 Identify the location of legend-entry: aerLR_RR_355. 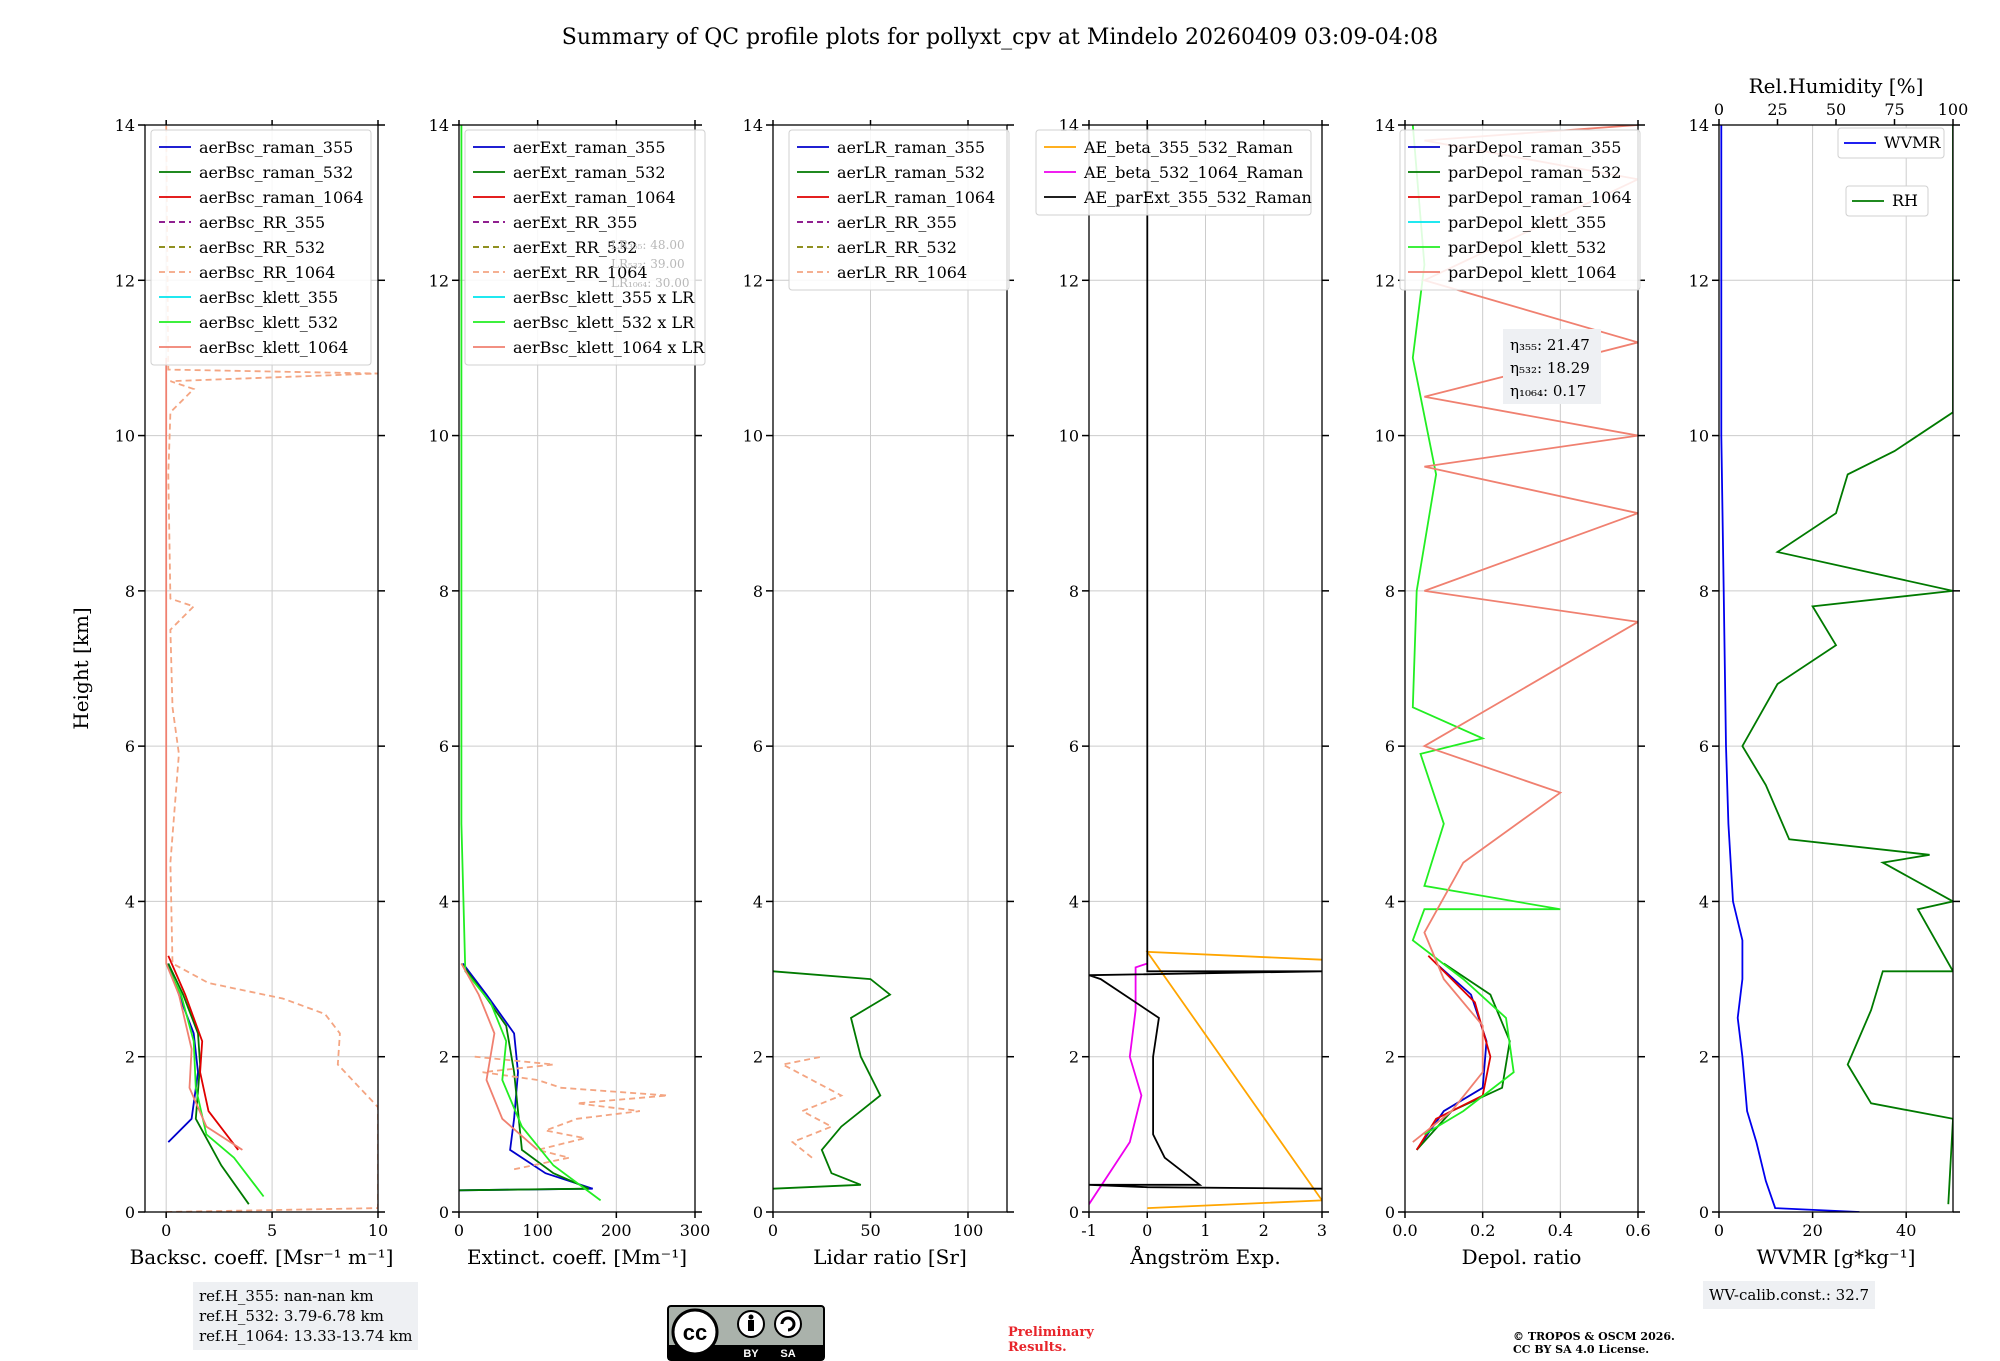
(897, 222).